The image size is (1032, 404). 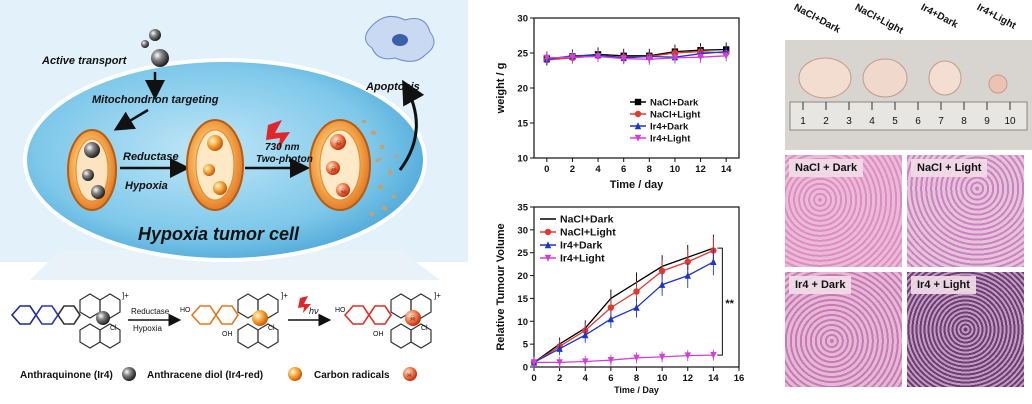 What do you see at coordinates (885, 78) in the screenshot?
I see `tumor-nacl-light` at bounding box center [885, 78].